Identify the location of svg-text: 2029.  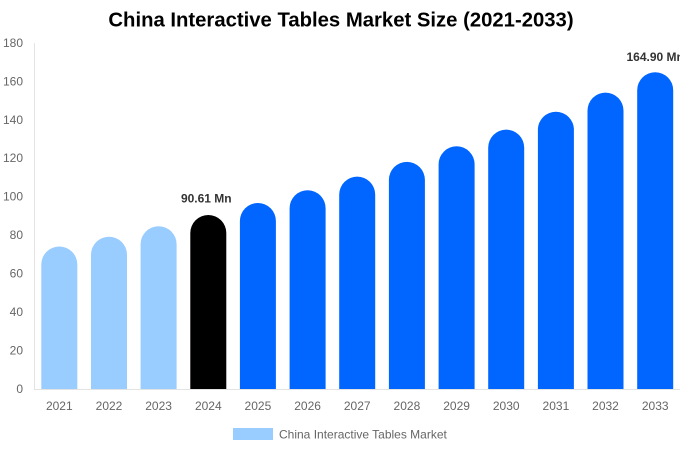
(456, 406).